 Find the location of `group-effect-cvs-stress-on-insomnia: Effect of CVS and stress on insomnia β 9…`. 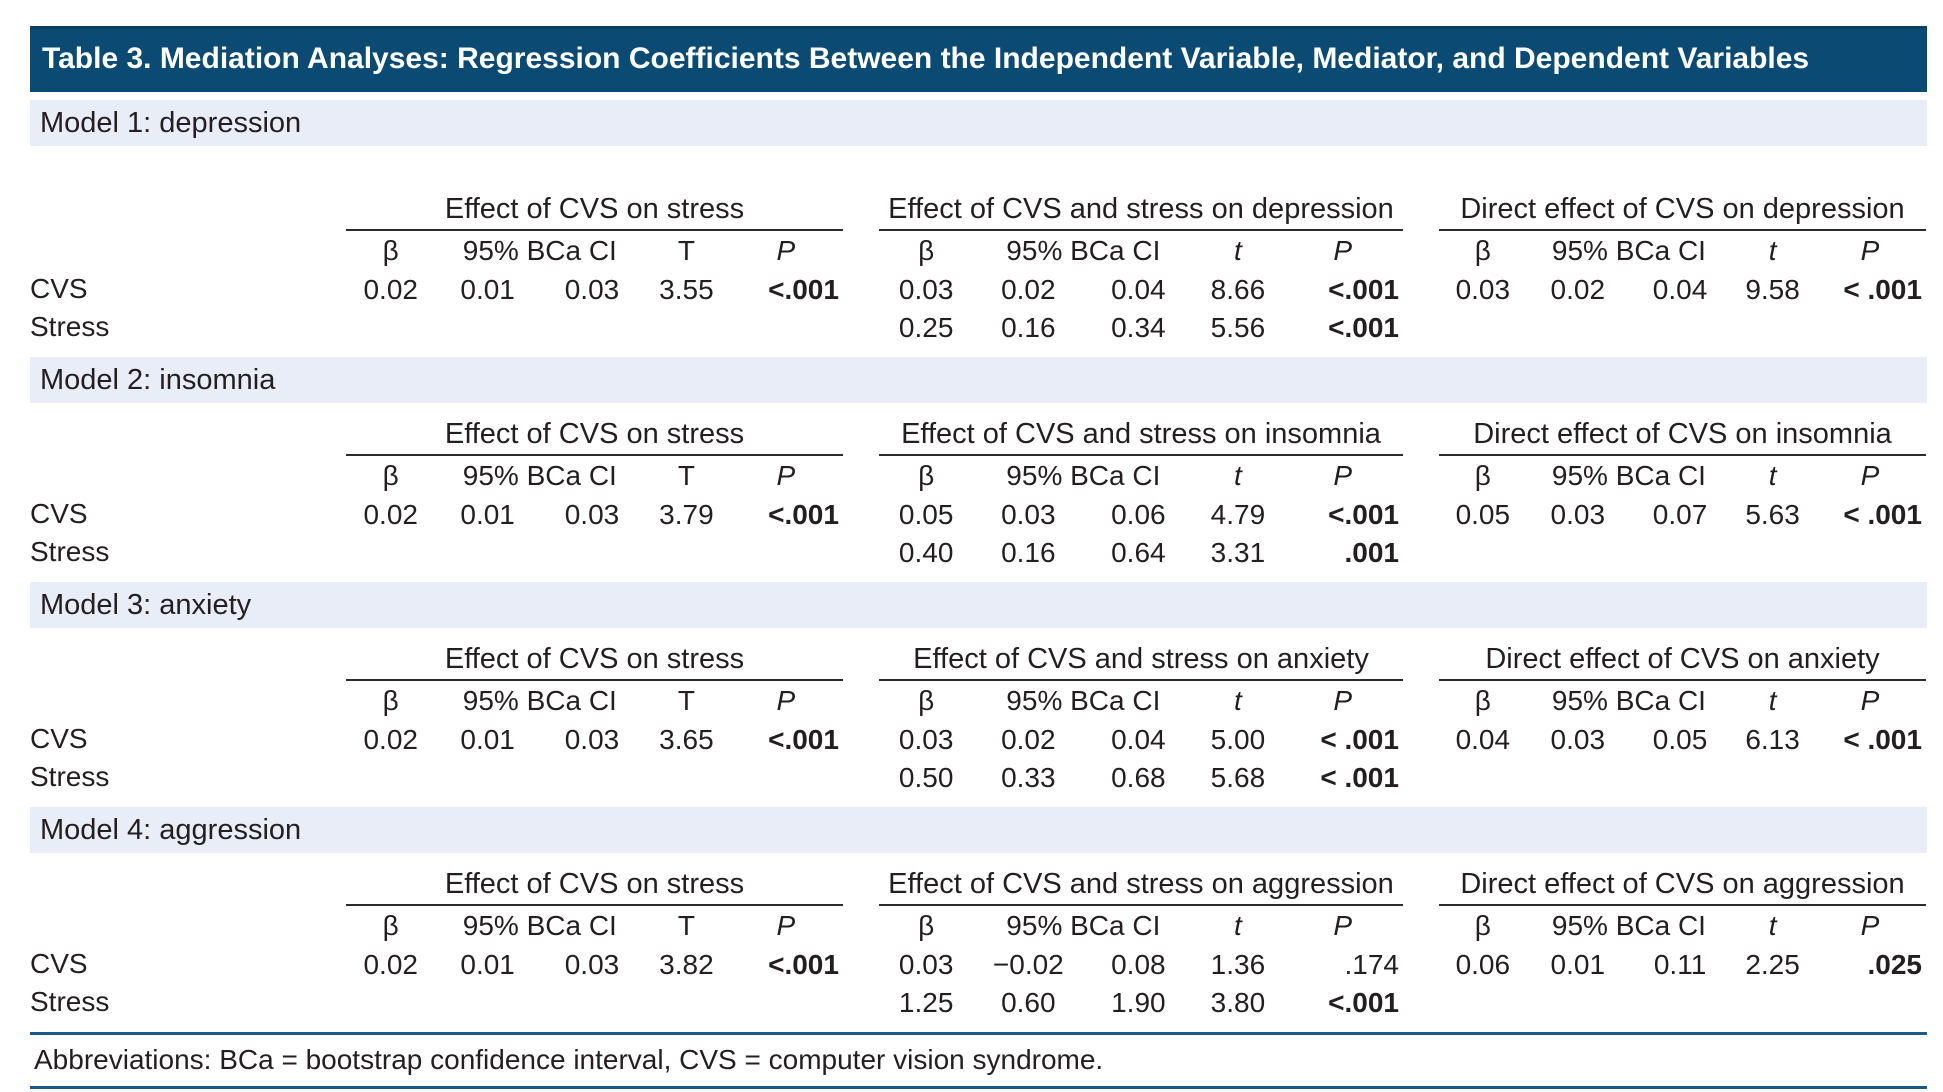

group-effect-cvs-stress-on-insomnia: Effect of CVS and stress on insomnia β 9… is located at coordinates (1141, 494).